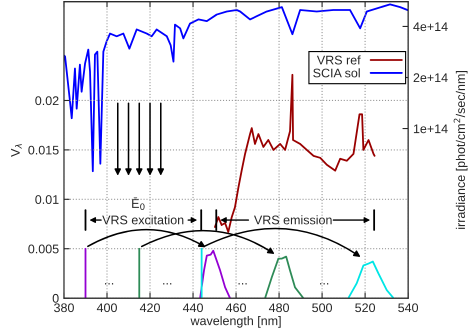 The width and height of the screenshot is (474, 332). Describe the element at coordinates (192, 307) in the screenshot. I see `x-tick-label: 440` at that location.